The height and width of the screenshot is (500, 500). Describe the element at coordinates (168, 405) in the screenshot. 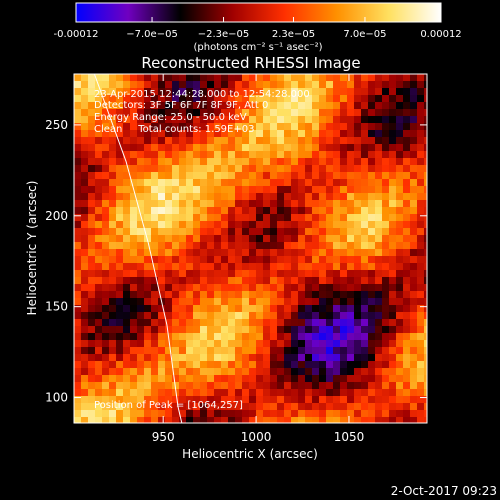

I see `peak-position-label: Position of Peak = [1064,257]` at that location.